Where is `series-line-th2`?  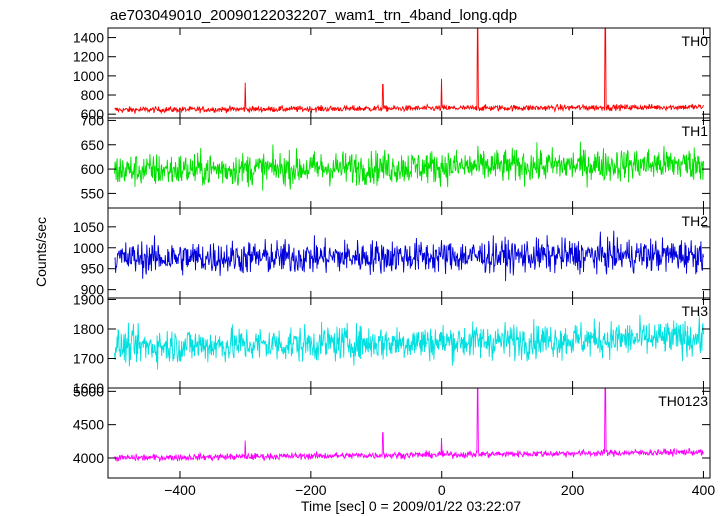
series-line-th2 is located at coordinates (409, 256).